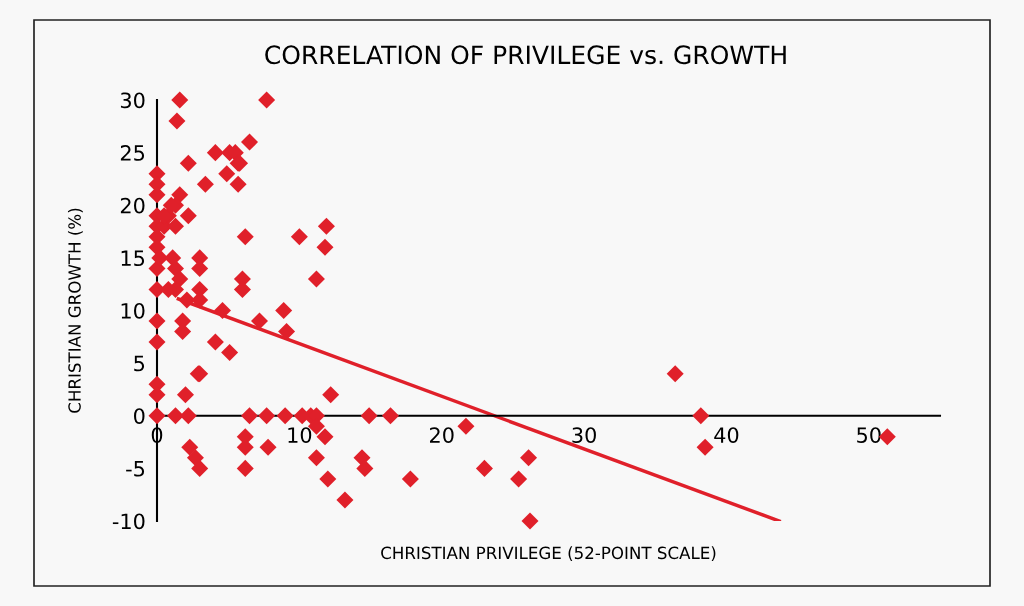 The image size is (1024, 606). What do you see at coordinates (128, 521) in the screenshot?
I see `y-tick-label: -10` at bounding box center [128, 521].